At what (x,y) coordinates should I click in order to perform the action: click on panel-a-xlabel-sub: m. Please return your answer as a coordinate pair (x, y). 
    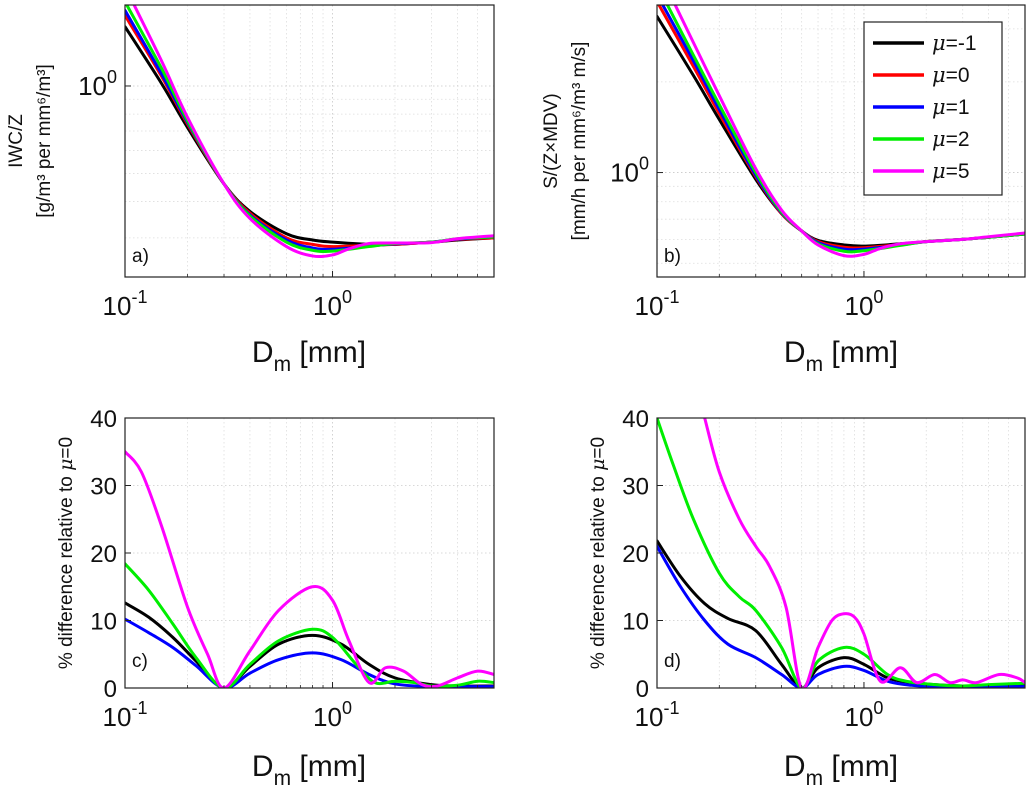
    Looking at the image, I should click on (283, 364).